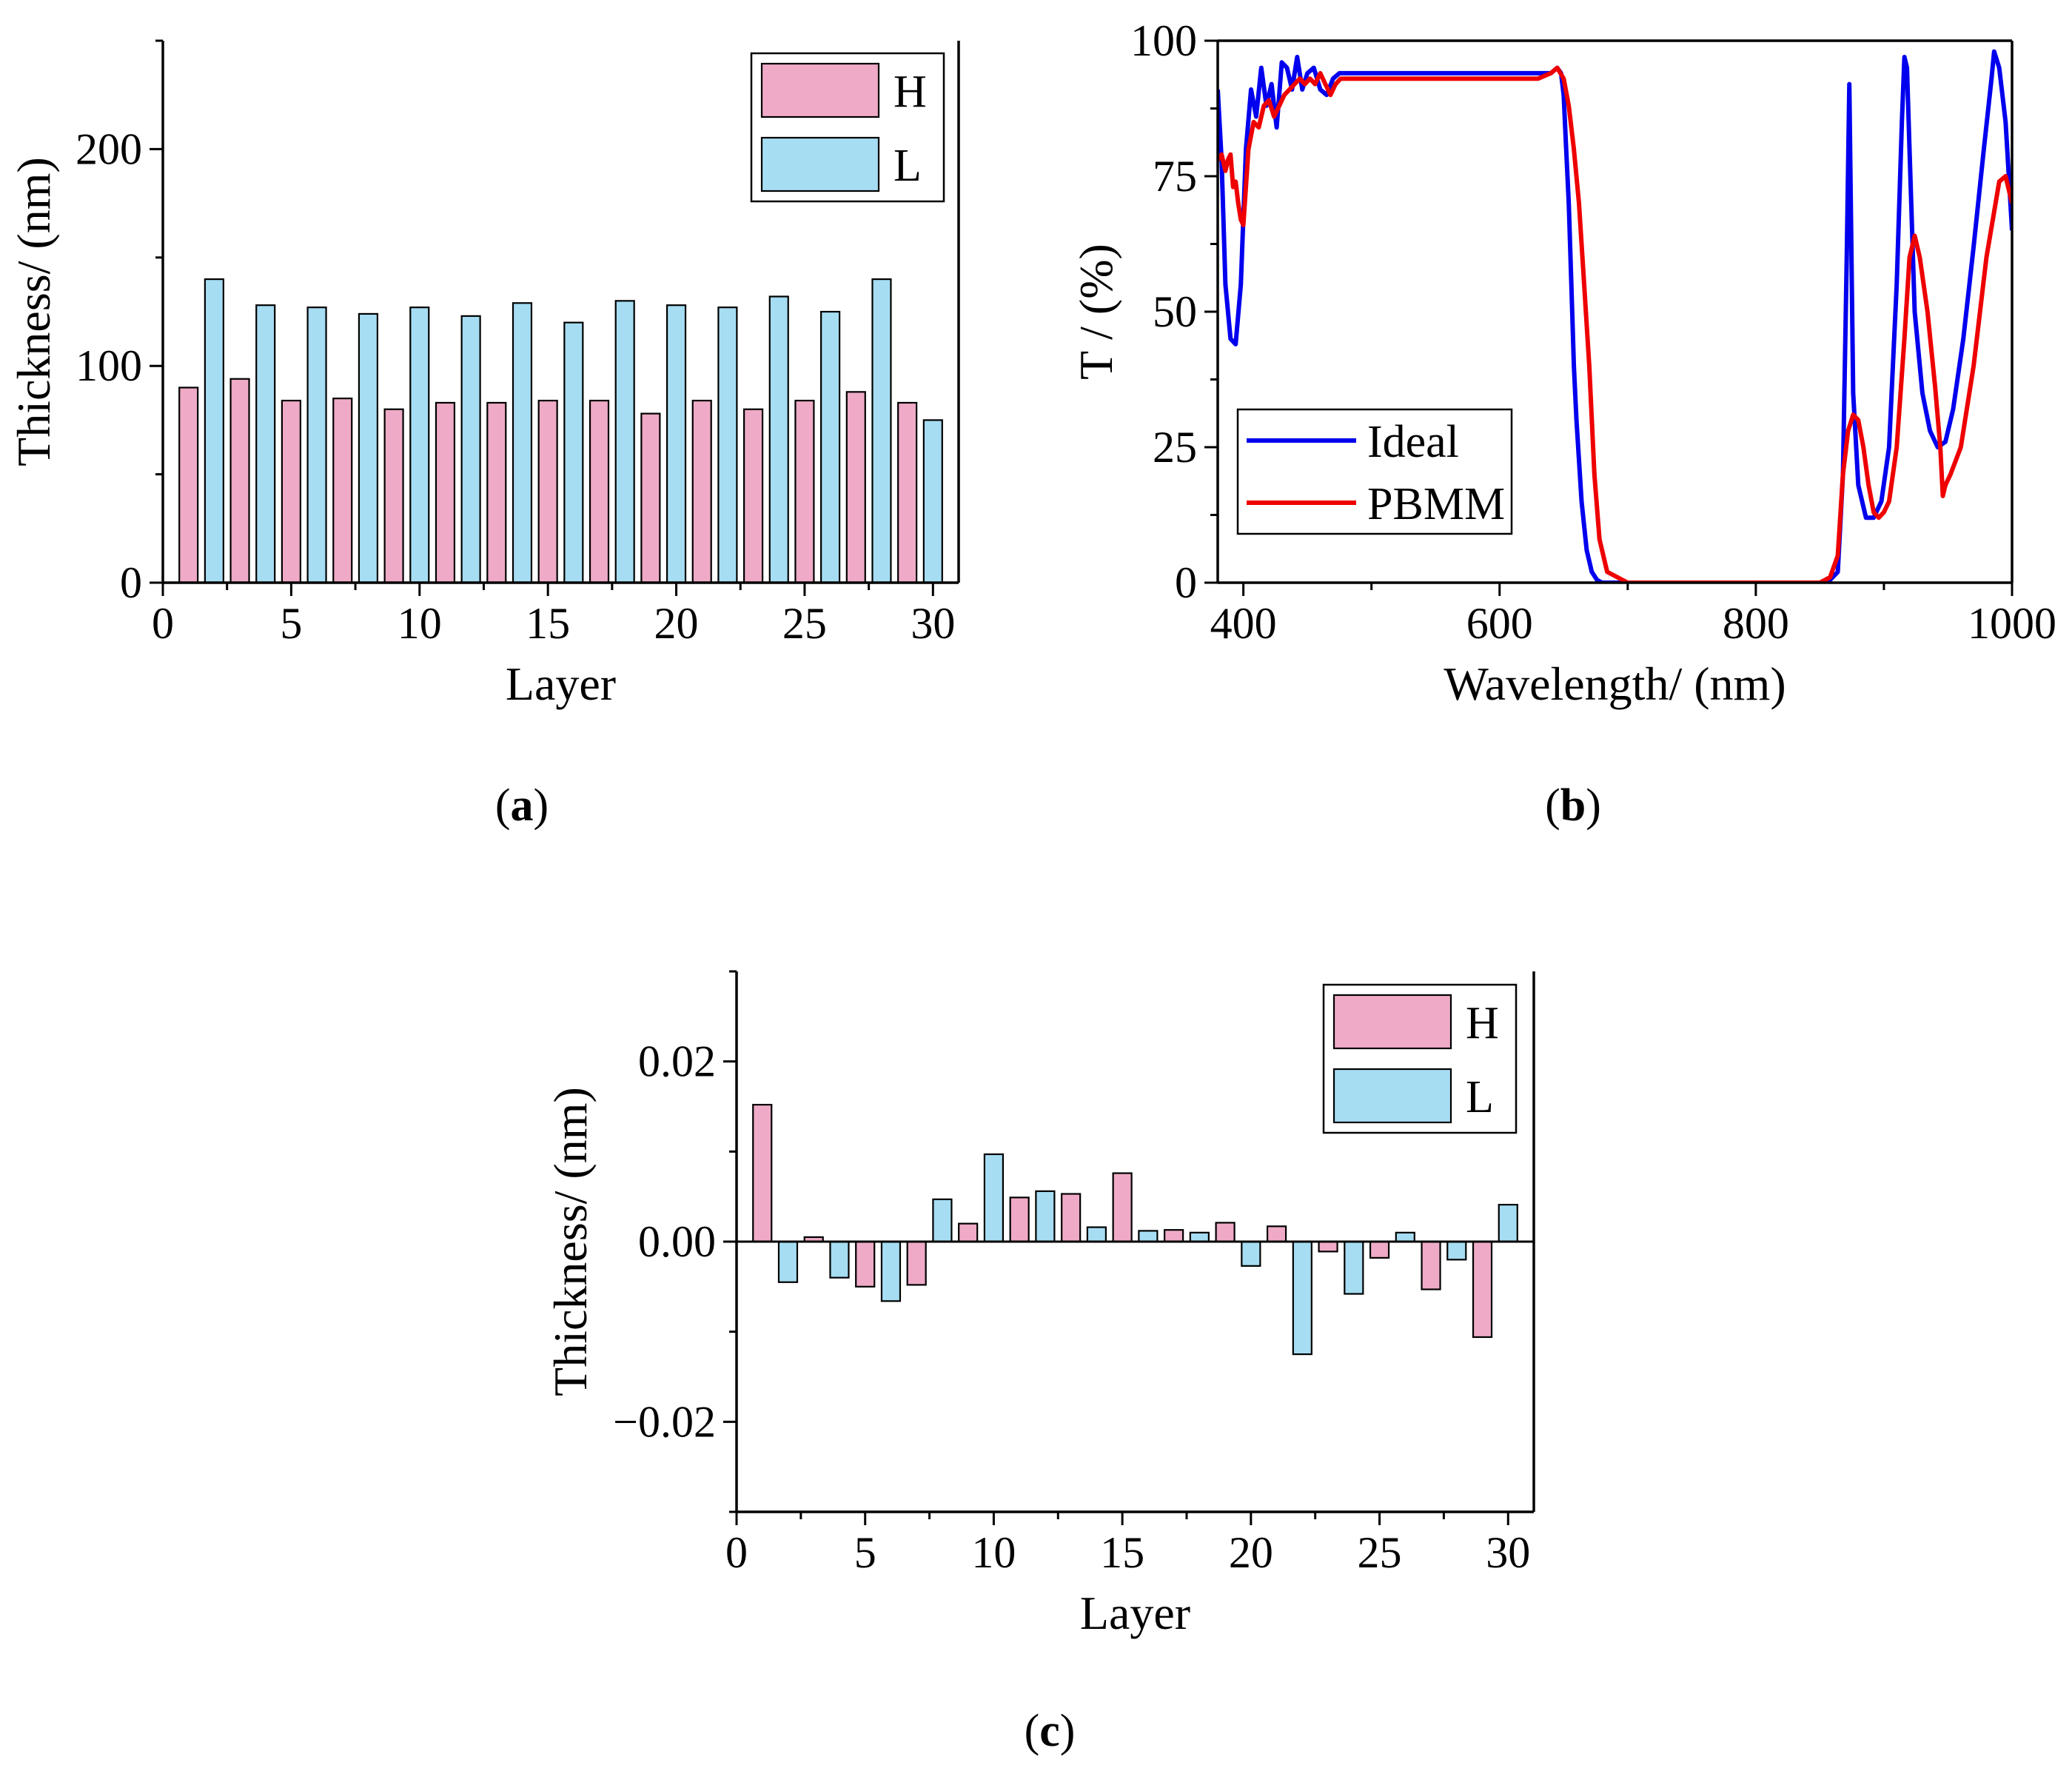  What do you see at coordinates (737, 1553) in the screenshot?
I see `x-tick-label: 0` at bounding box center [737, 1553].